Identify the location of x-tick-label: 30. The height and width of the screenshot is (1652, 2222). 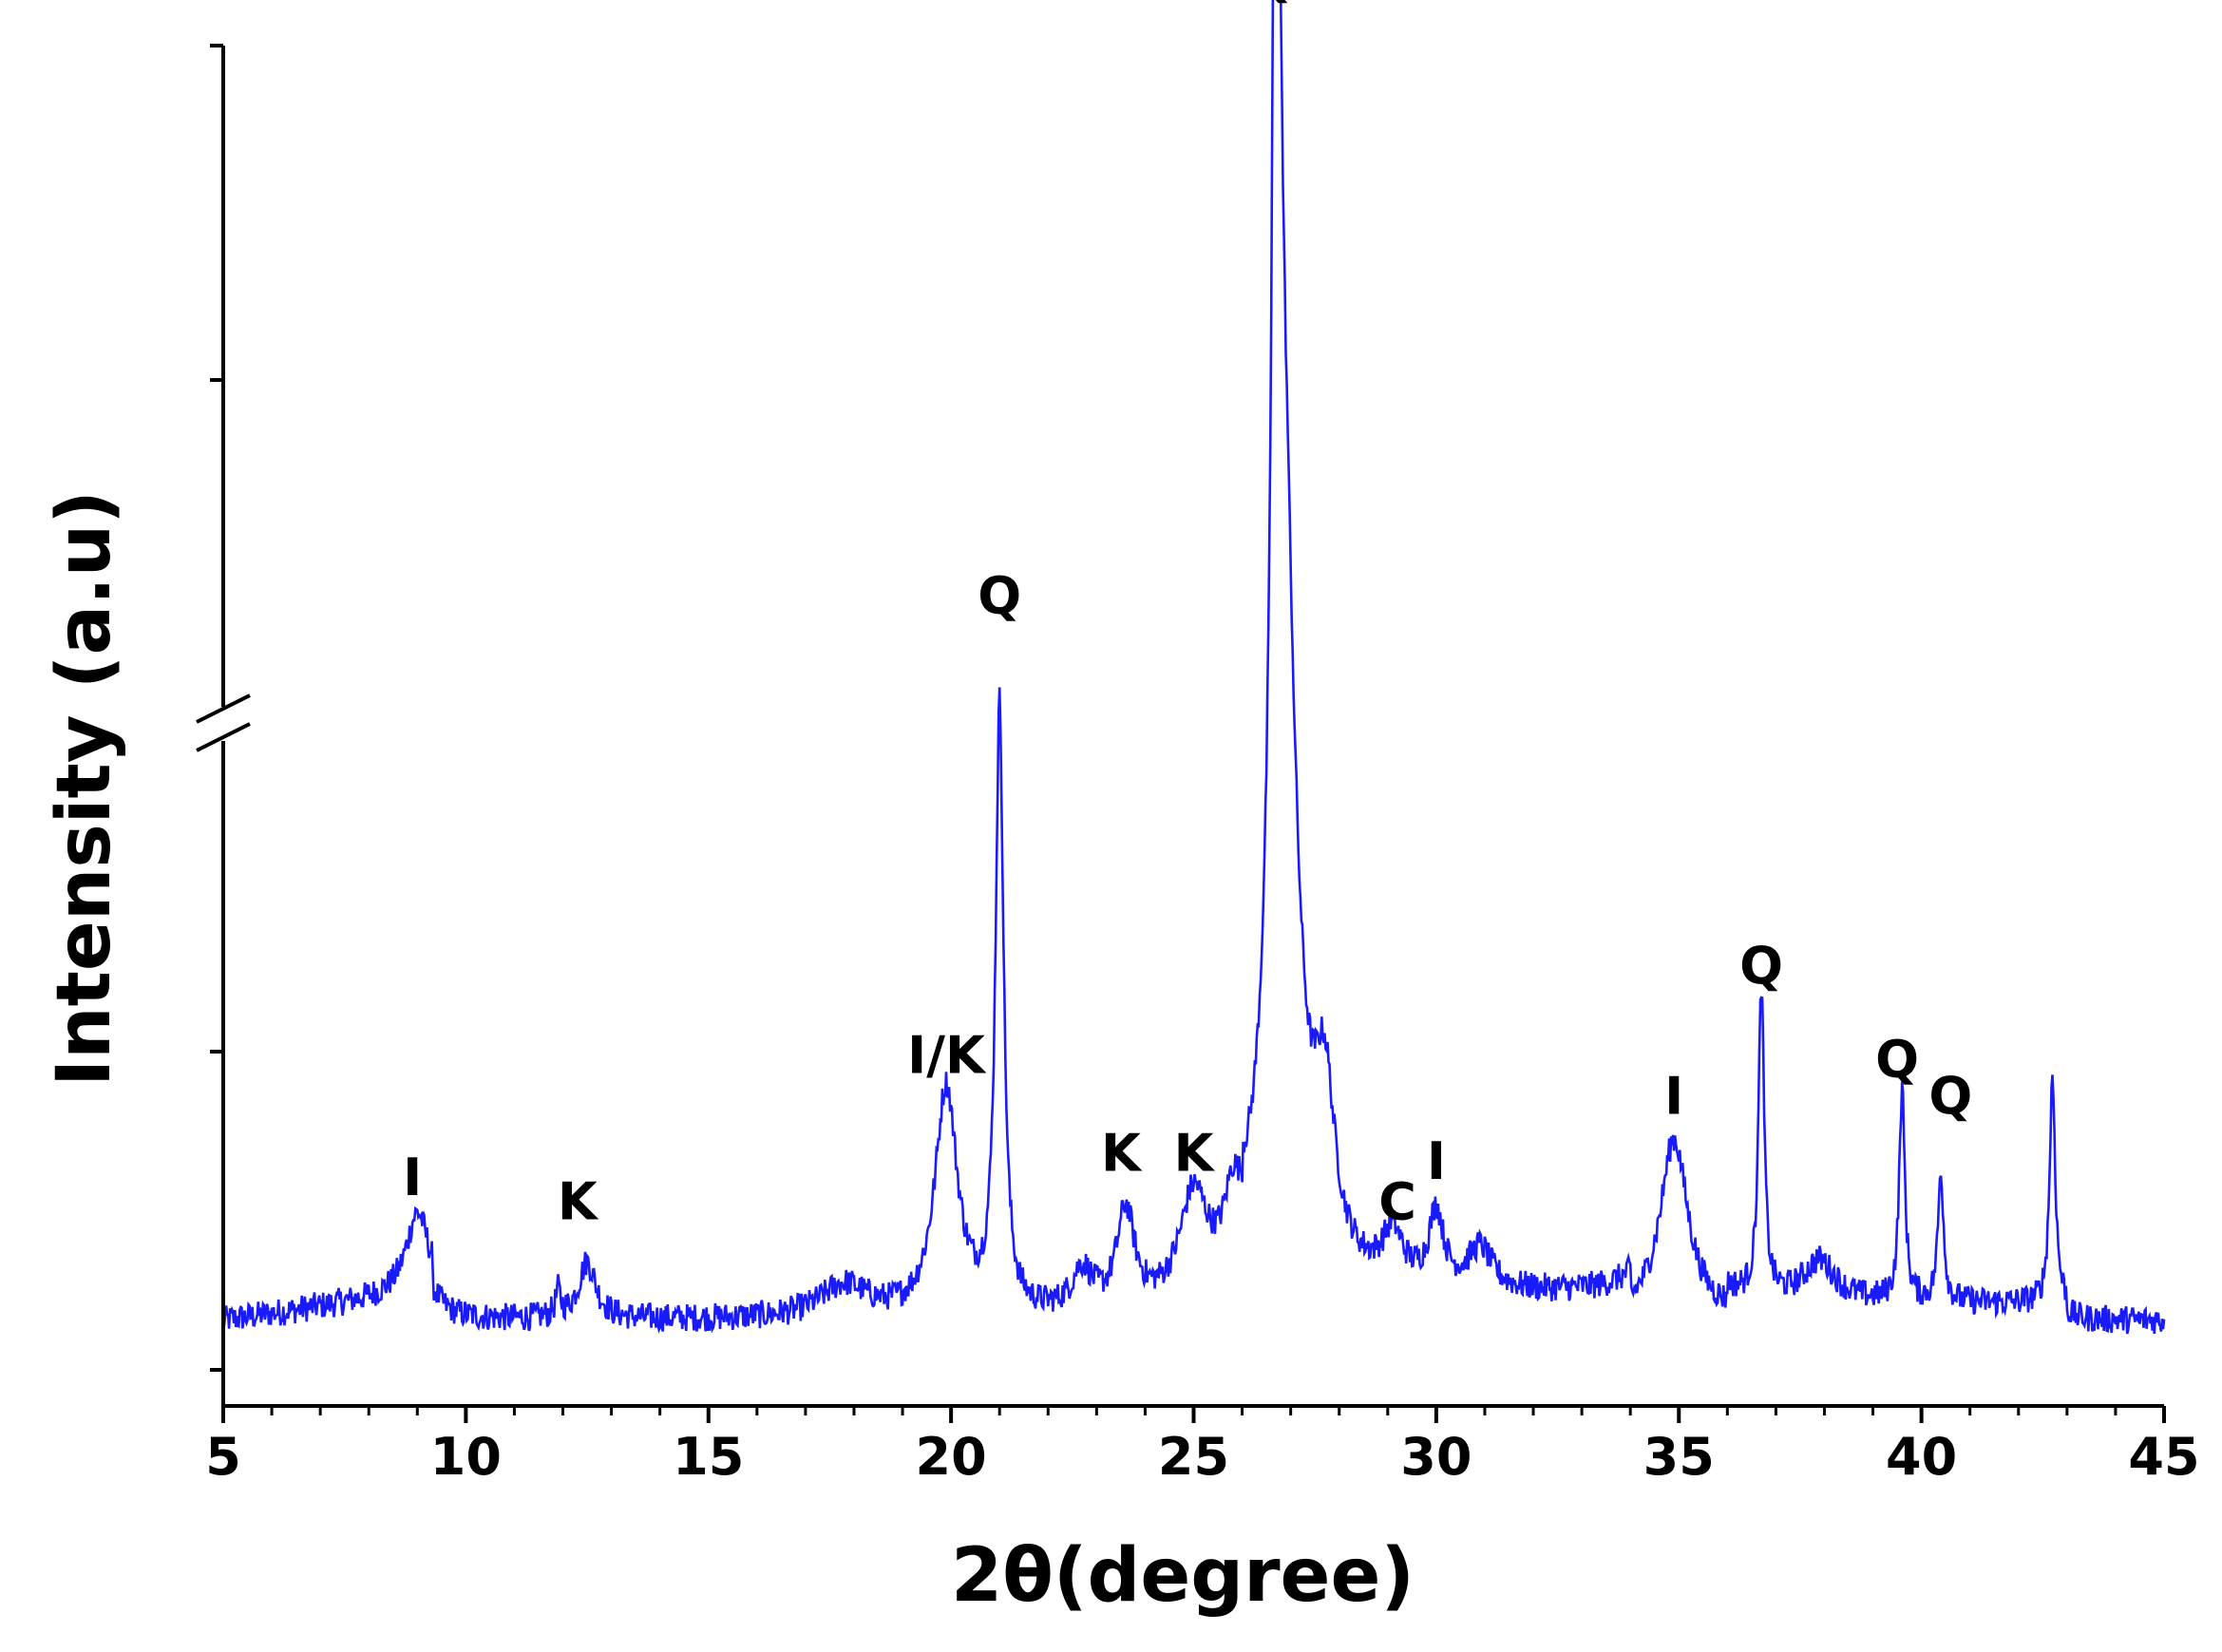
(1436, 1457).